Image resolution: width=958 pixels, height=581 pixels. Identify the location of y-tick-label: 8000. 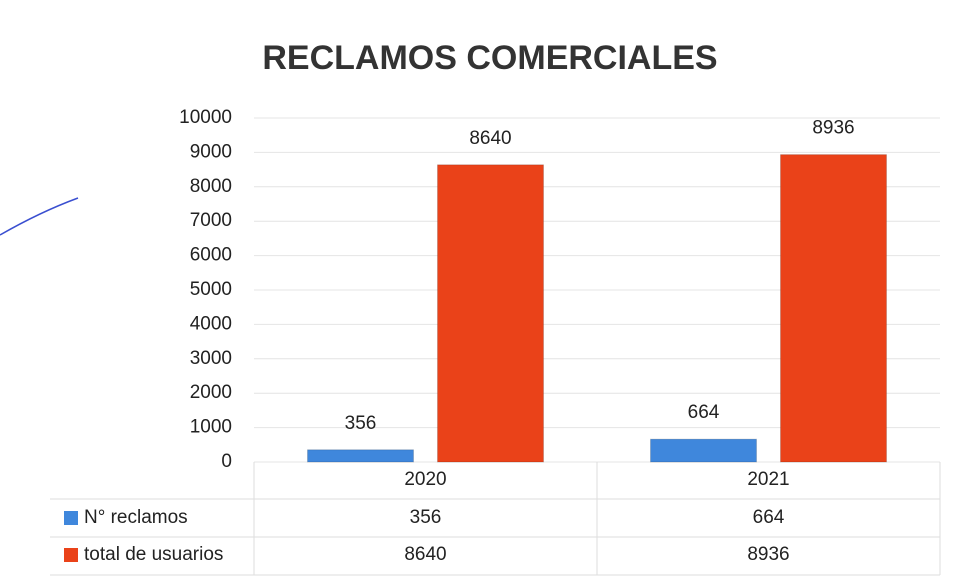
(211, 186).